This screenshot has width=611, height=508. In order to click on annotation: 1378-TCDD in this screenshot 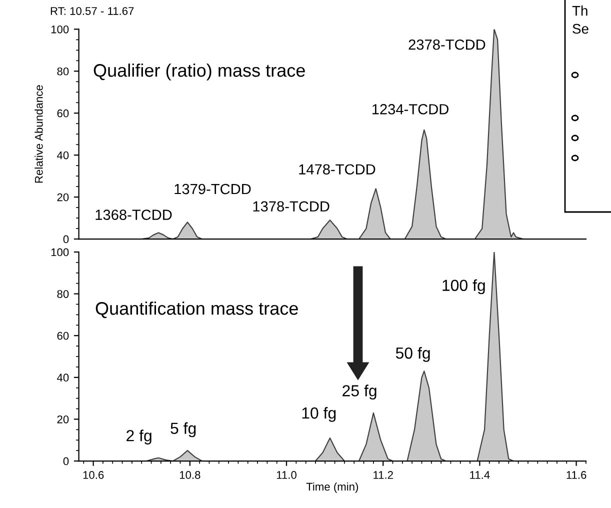, I will do `click(291, 206)`.